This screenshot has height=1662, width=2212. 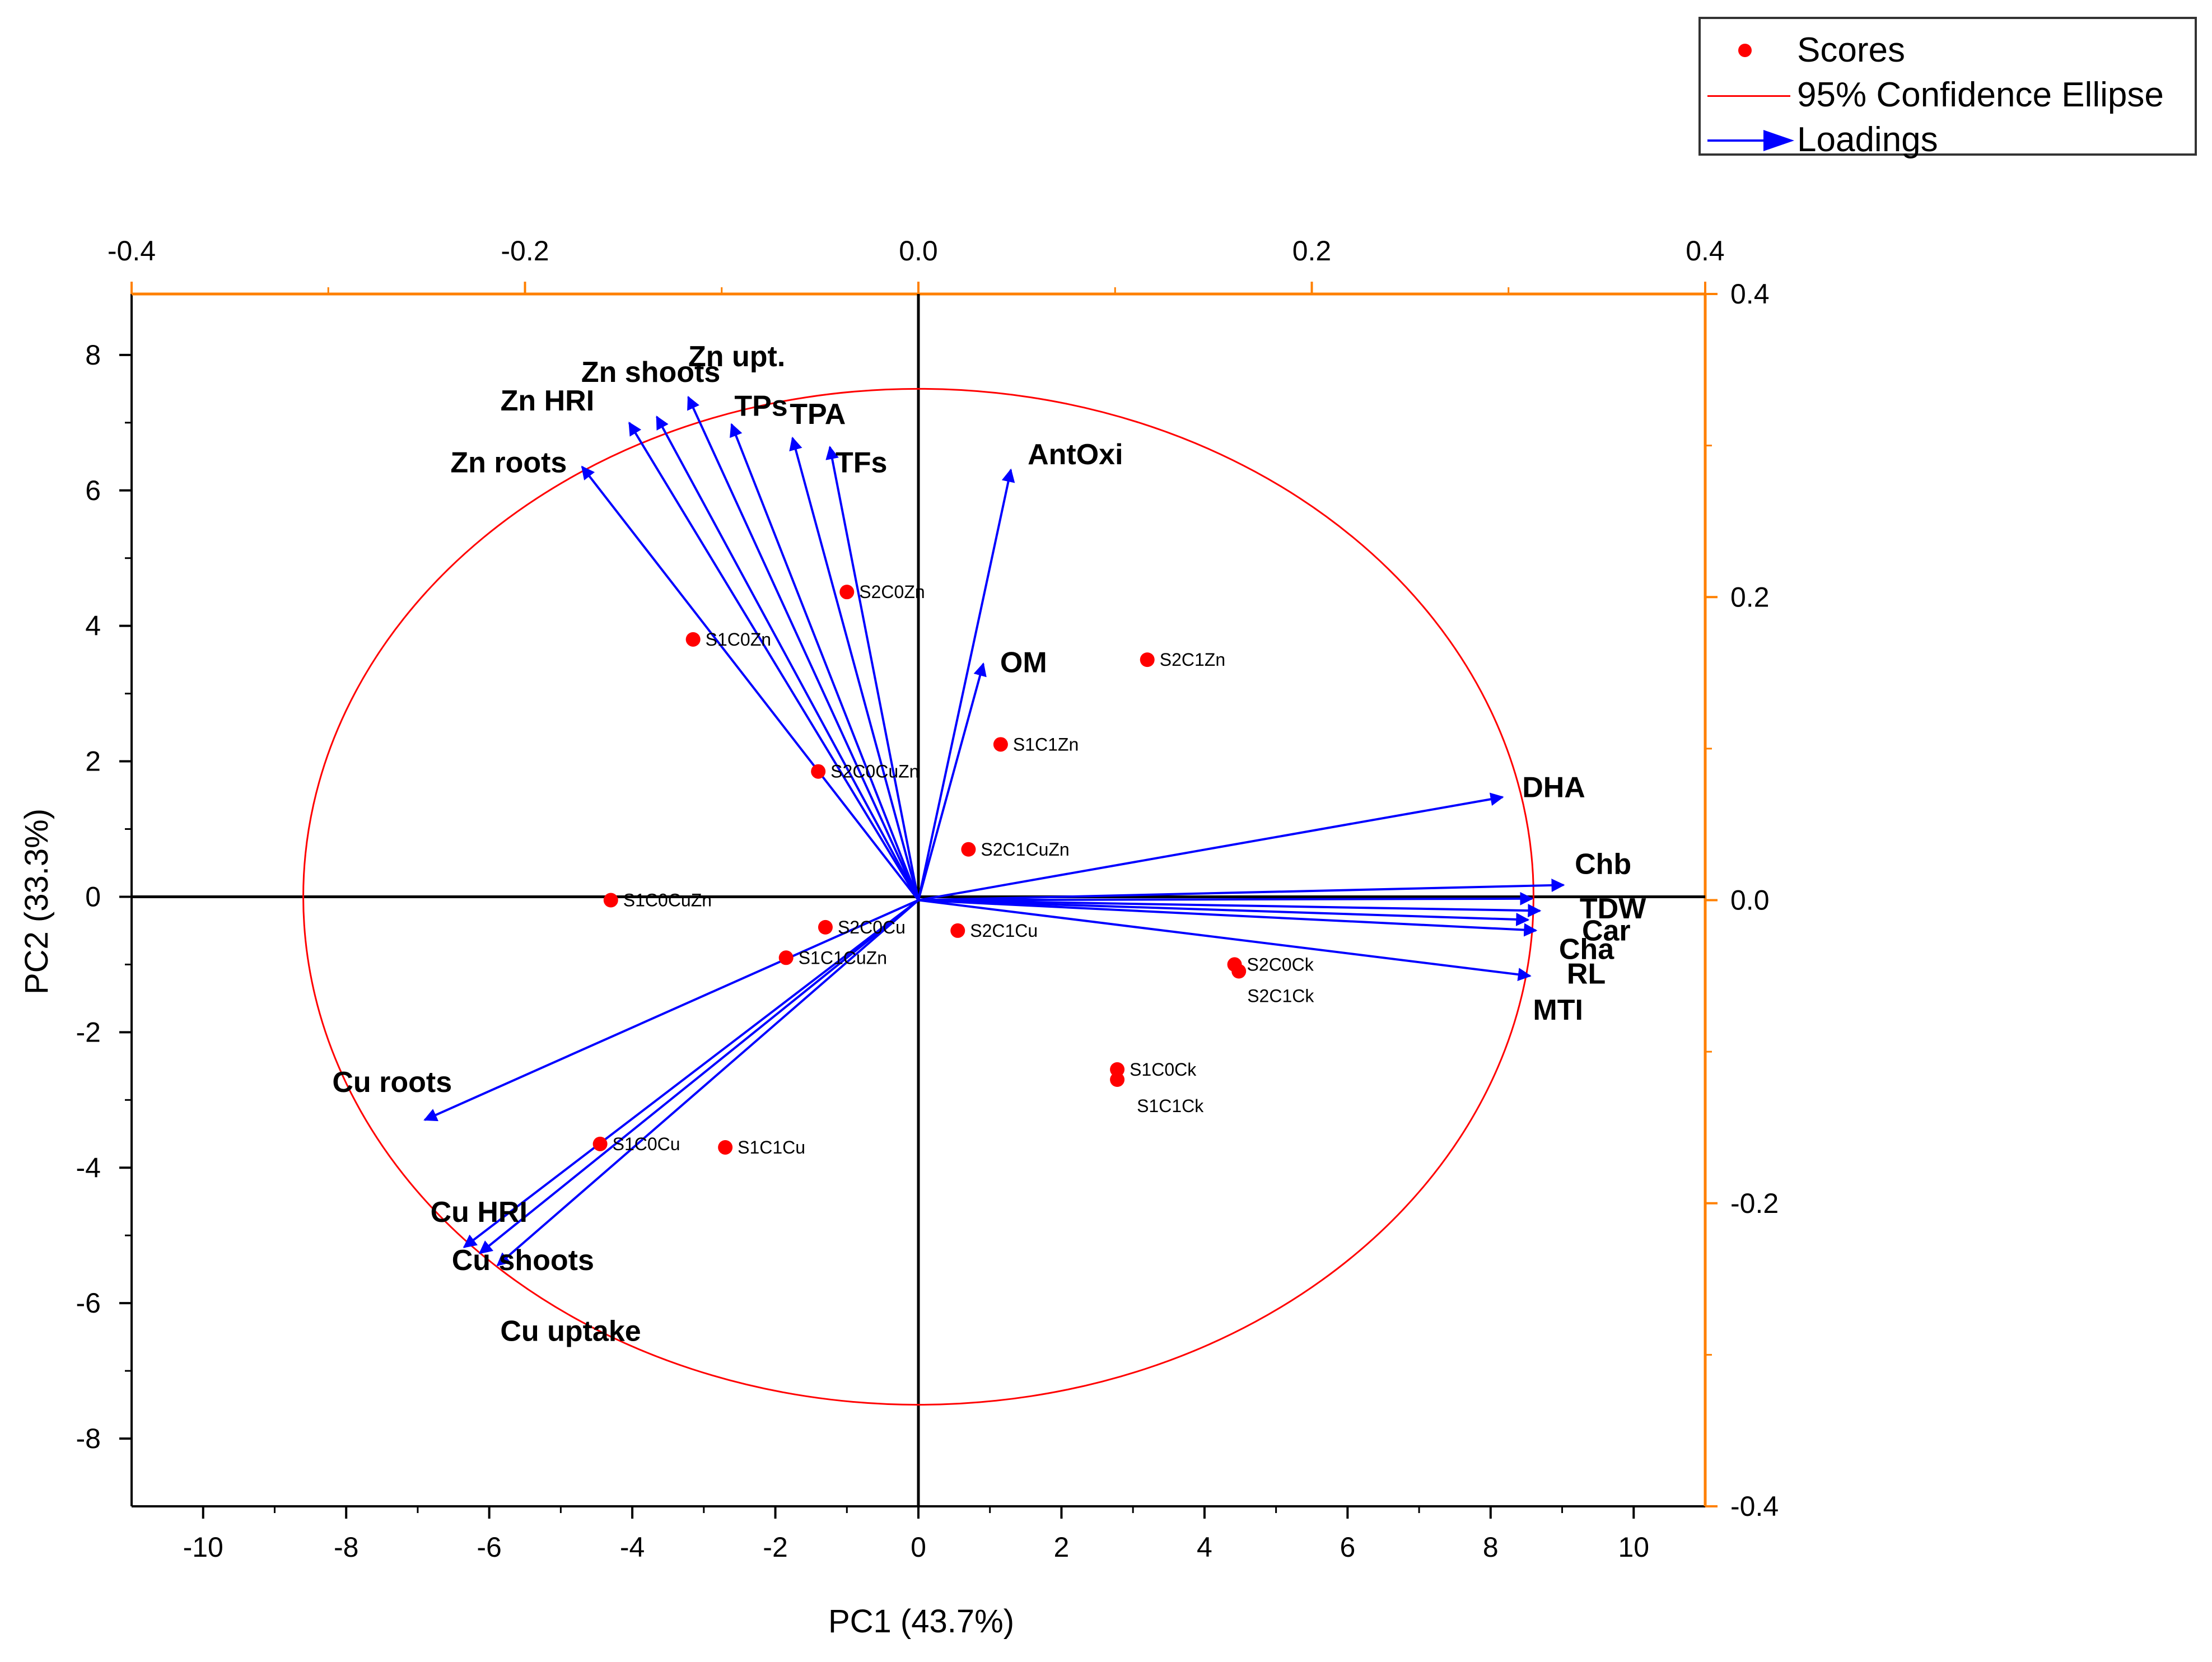 I want to click on legend-item-ellipse: 95% Confidence Ellipse, so click(x=1948, y=95).